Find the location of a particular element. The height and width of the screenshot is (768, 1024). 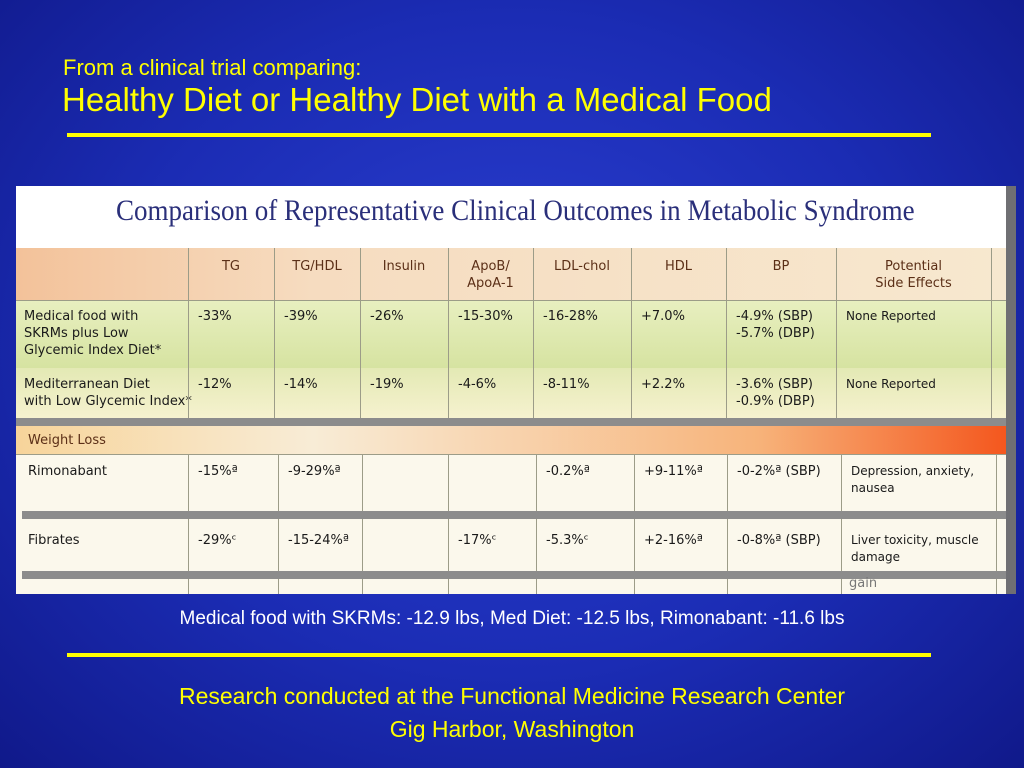

table-cell: -16-28% is located at coordinates (570, 316).